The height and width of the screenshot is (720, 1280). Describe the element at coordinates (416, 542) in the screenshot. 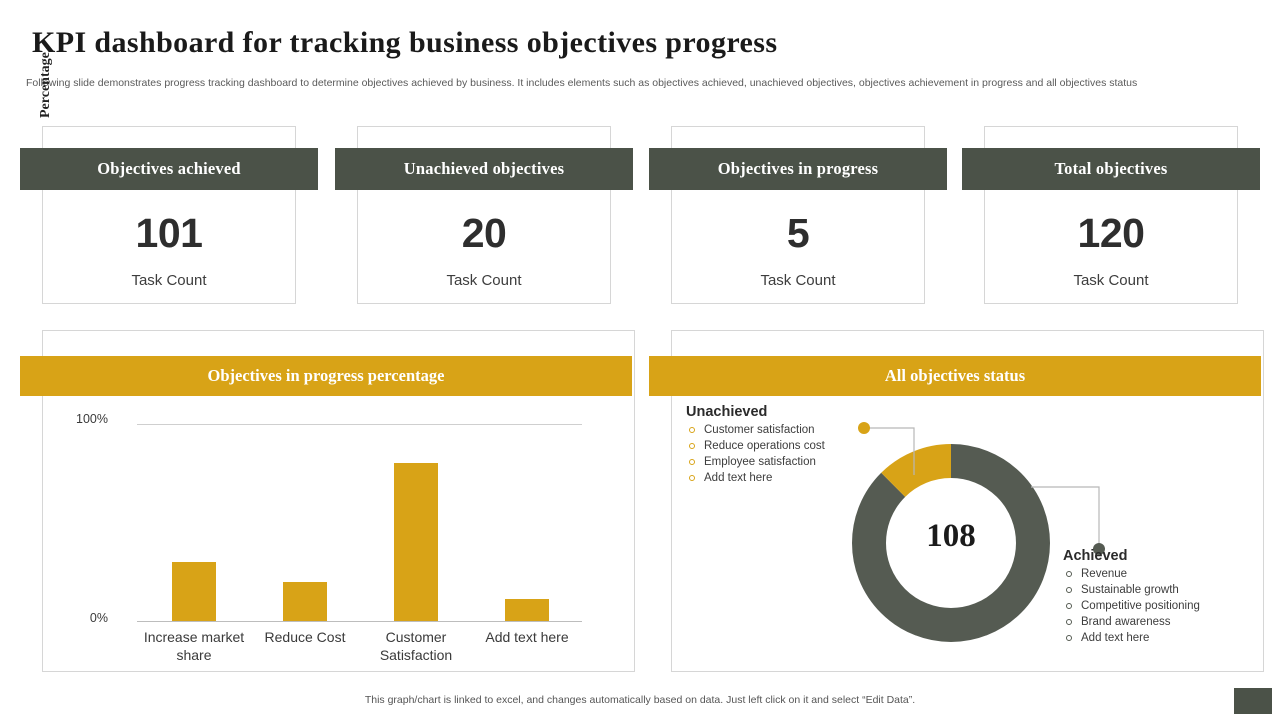

I see `bar-customer-satisfaction` at that location.